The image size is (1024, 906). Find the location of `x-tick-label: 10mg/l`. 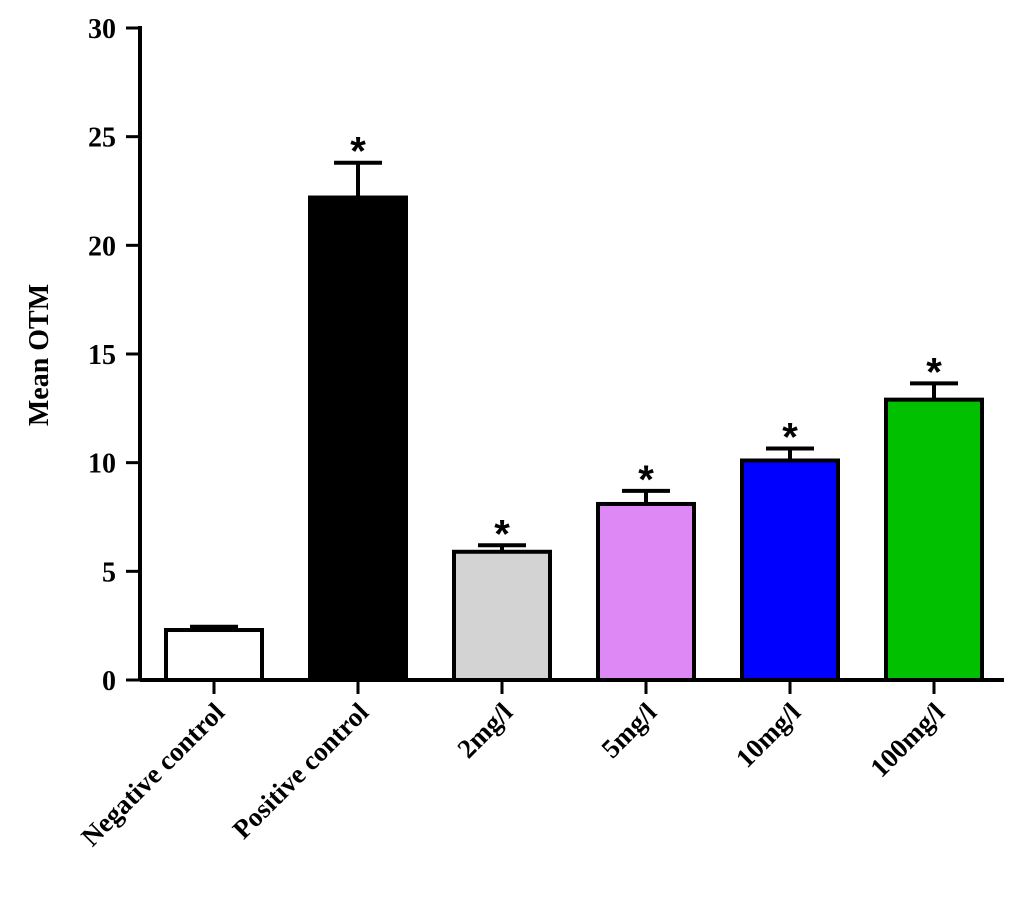

x-tick-label: 10mg/l is located at coordinates (768, 735).